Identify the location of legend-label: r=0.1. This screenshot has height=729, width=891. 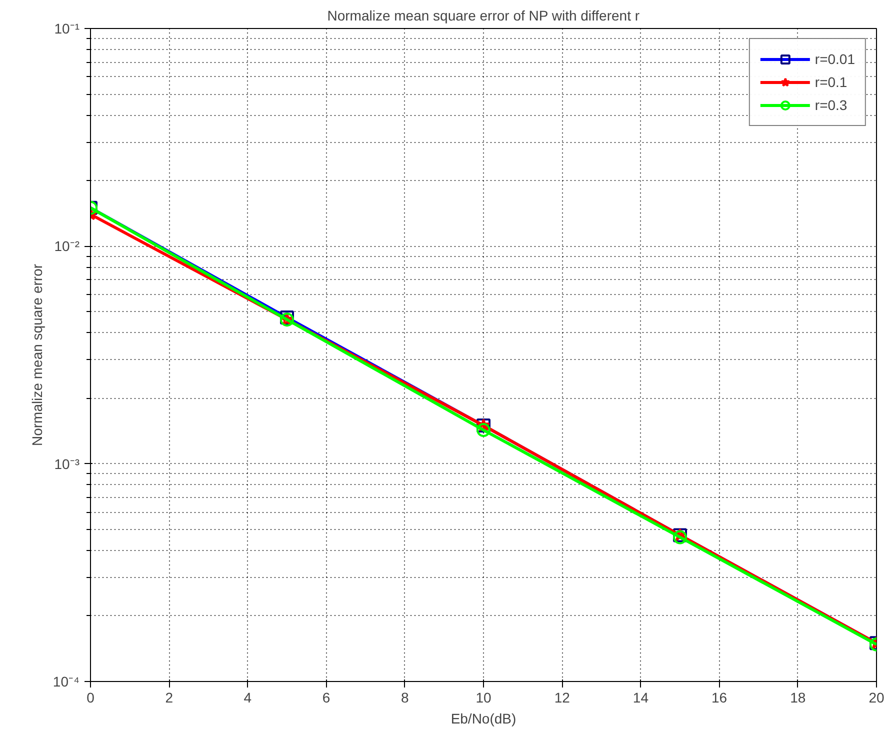
(831, 82).